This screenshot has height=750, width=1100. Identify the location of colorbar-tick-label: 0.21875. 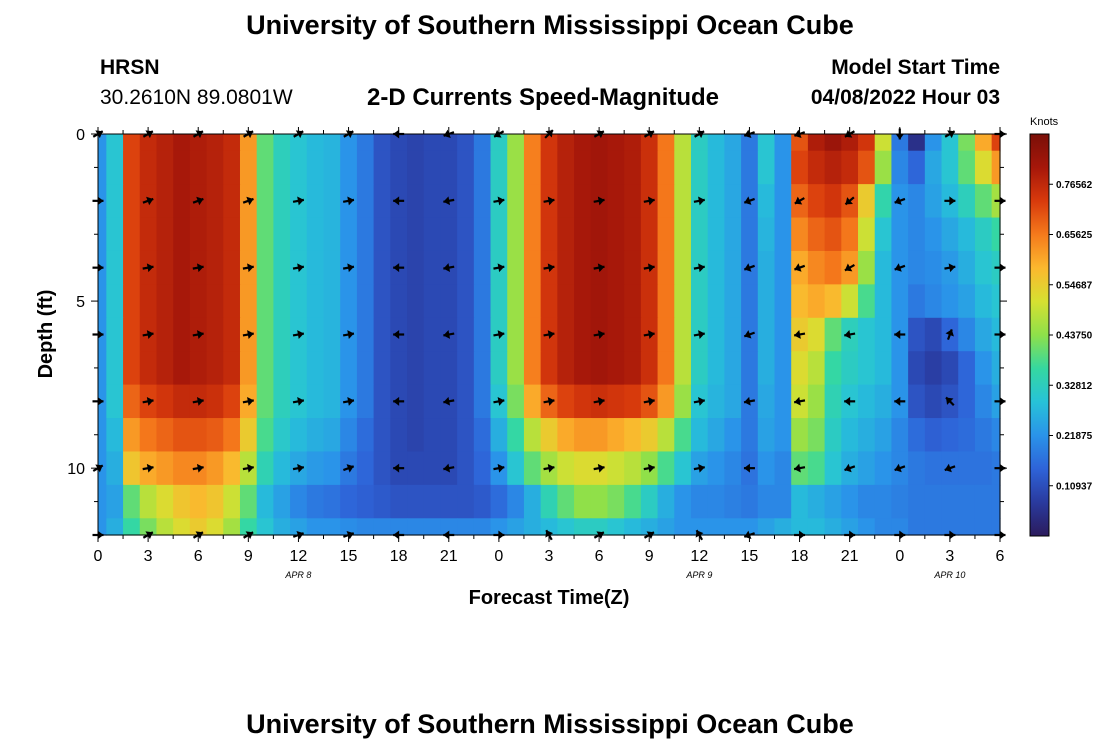
(1074, 436).